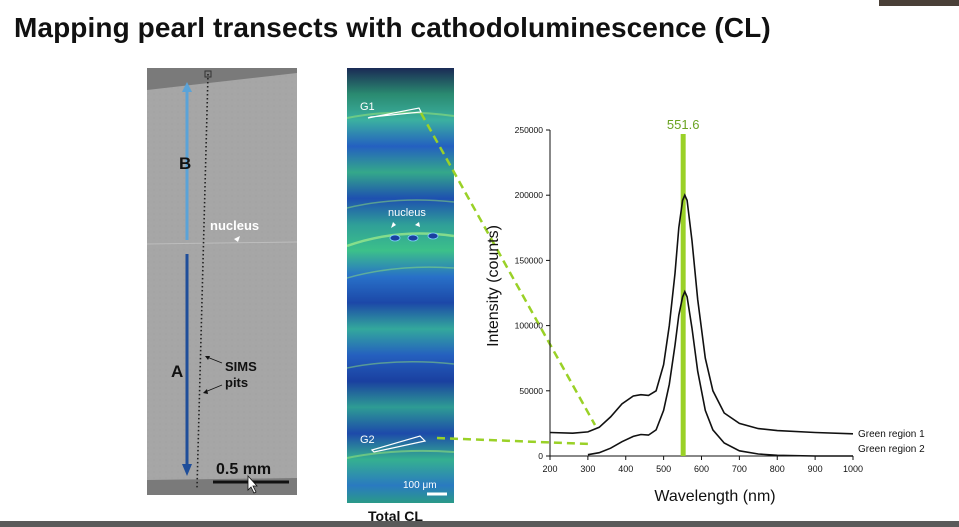 The image size is (959, 527). Describe the element at coordinates (395, 516) in the screenshot. I see `cl-caption: Total CL` at that location.